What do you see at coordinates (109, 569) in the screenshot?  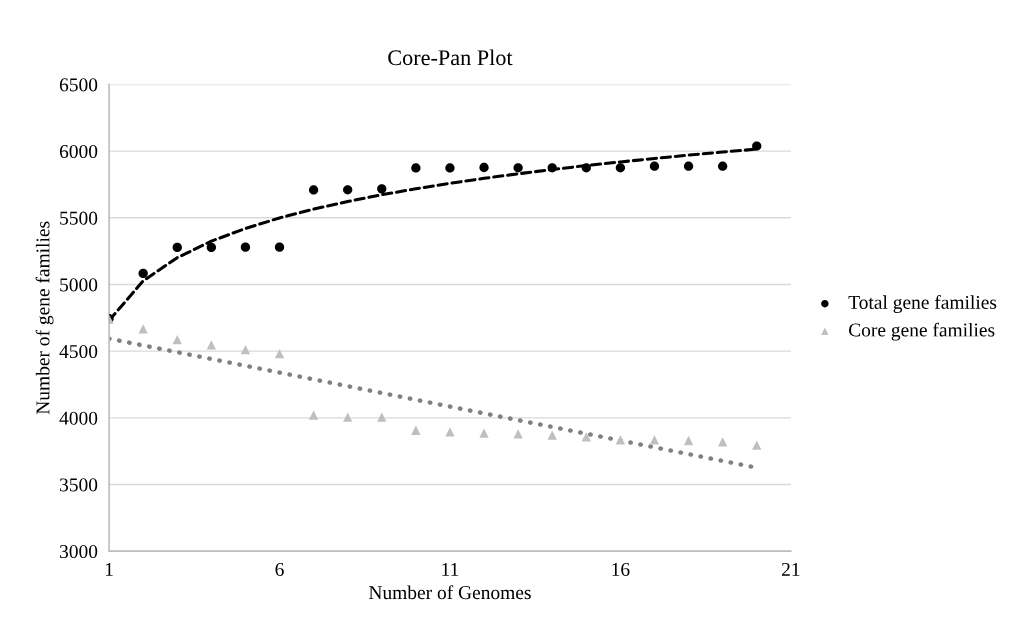 I see `x-tick-label: 1` at bounding box center [109, 569].